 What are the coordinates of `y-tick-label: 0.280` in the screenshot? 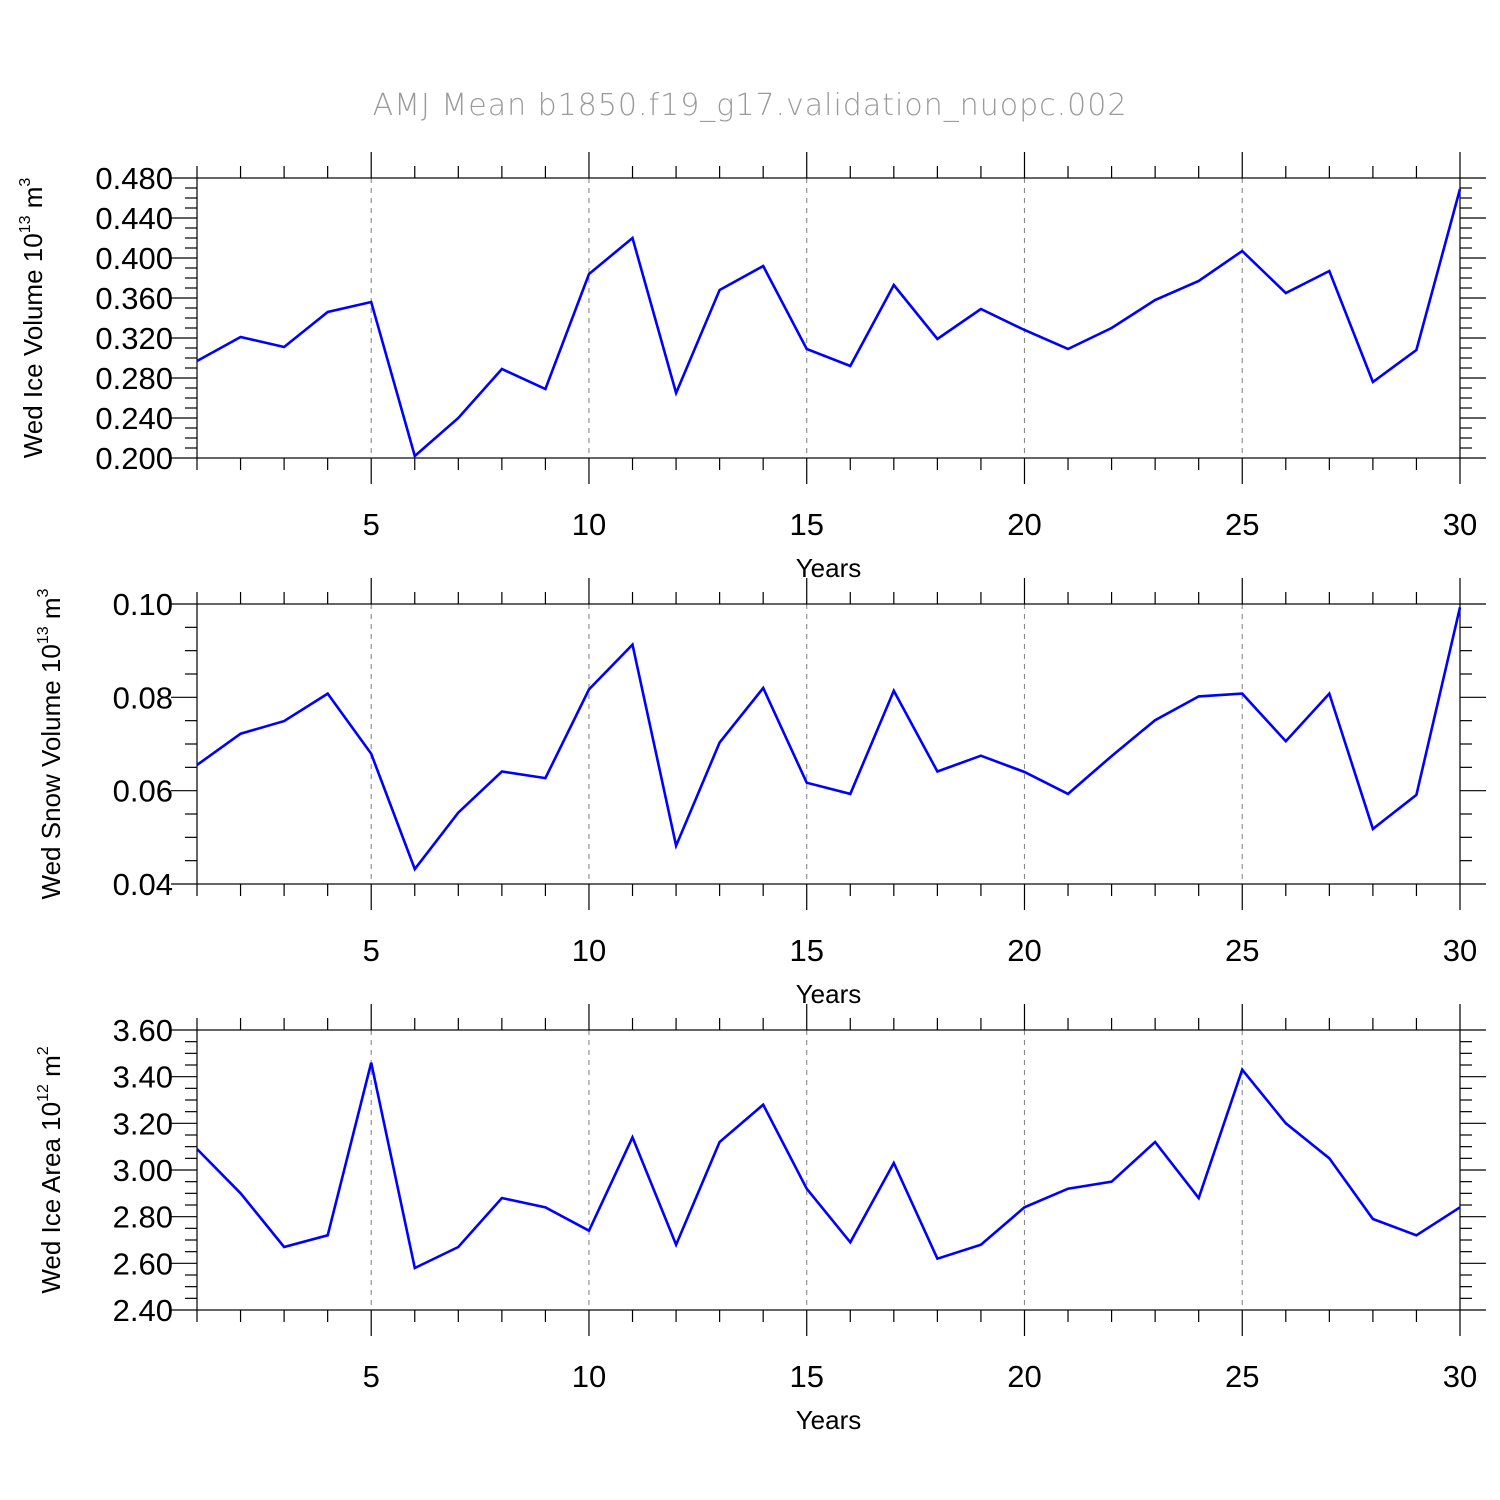 It's located at (134, 378).